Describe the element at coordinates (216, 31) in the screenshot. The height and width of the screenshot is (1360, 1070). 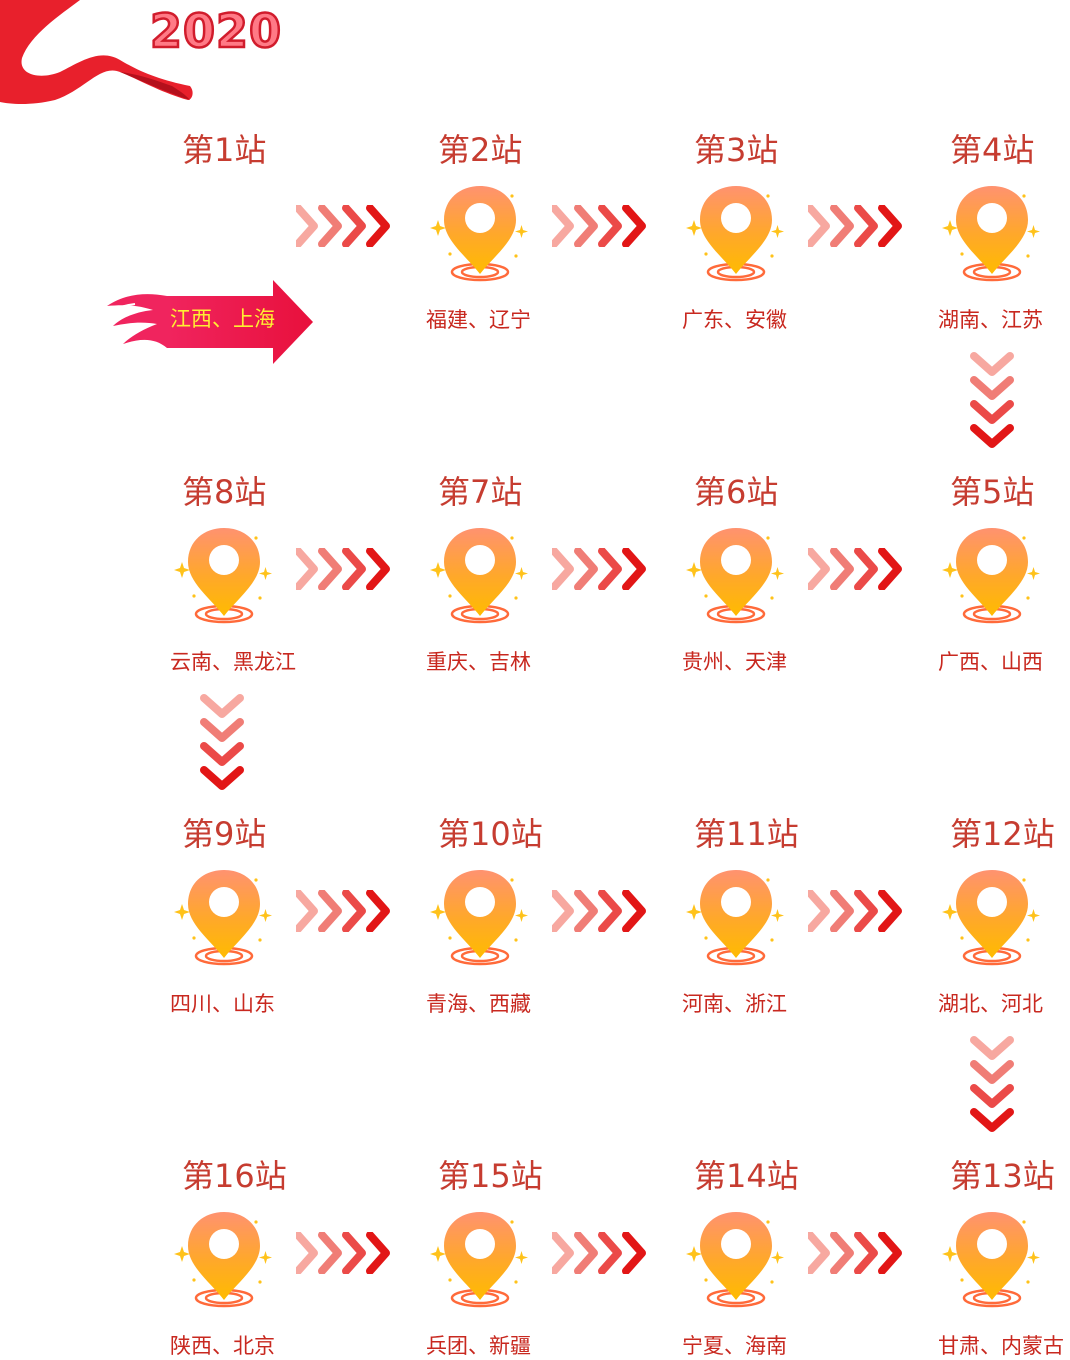
I see `year-title: 2020` at that location.